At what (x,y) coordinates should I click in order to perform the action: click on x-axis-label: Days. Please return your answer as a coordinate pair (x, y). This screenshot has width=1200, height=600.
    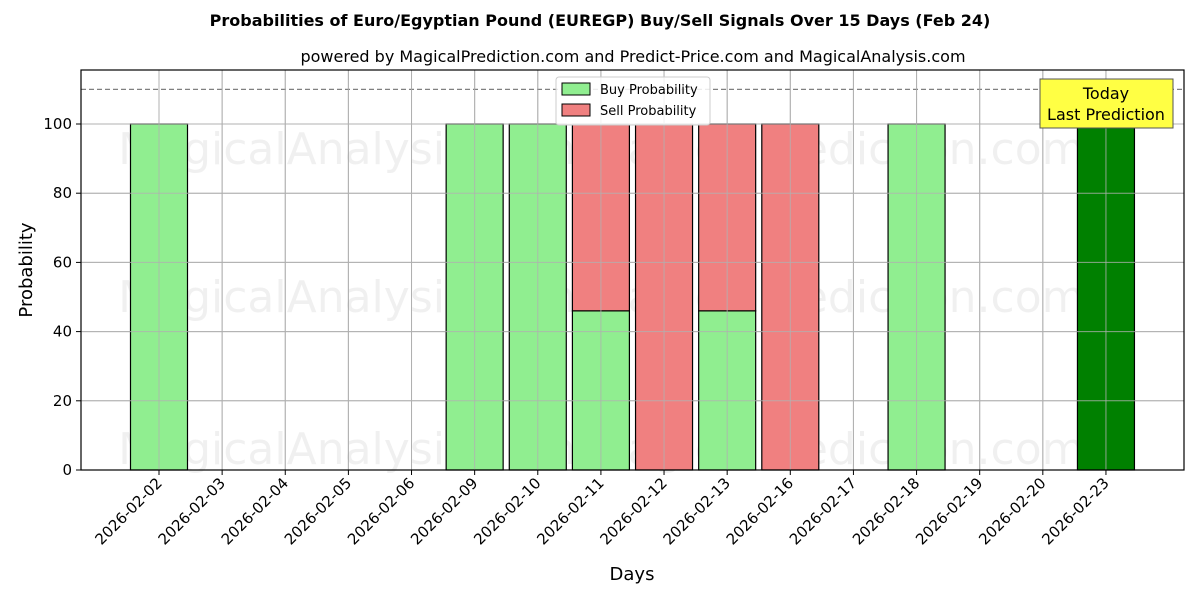
    Looking at the image, I should click on (632, 574).